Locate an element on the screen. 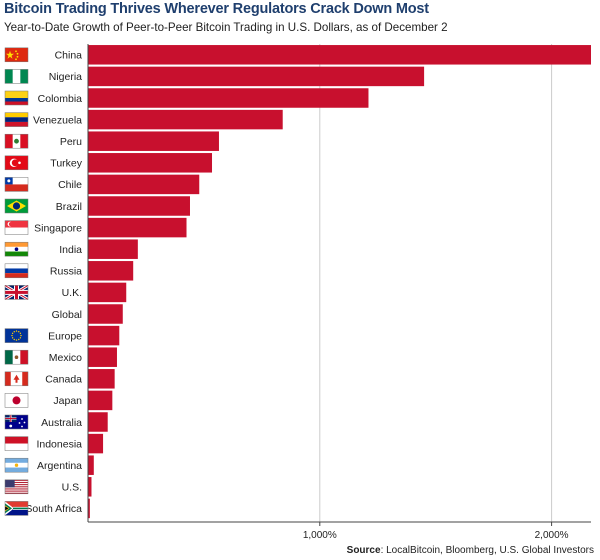 Image resolution: width=600 pixels, height=560 pixels. x-tick-label: 1,000% is located at coordinates (320, 535).